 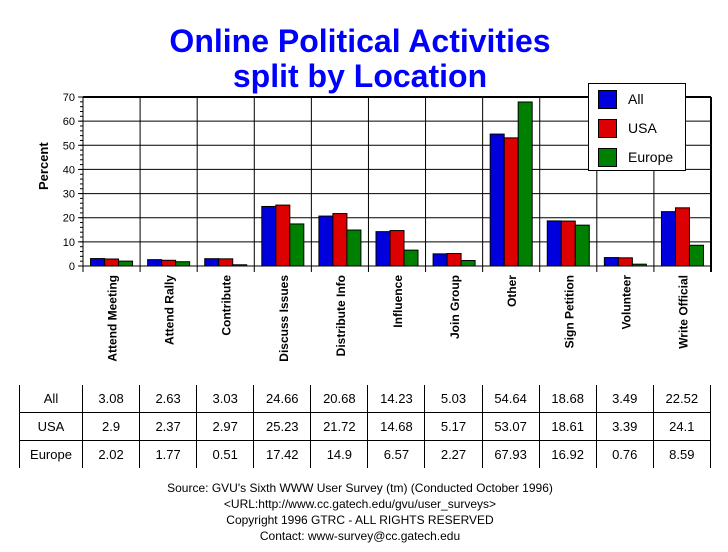 I want to click on y-tick-label: 0, so click(x=72, y=267).